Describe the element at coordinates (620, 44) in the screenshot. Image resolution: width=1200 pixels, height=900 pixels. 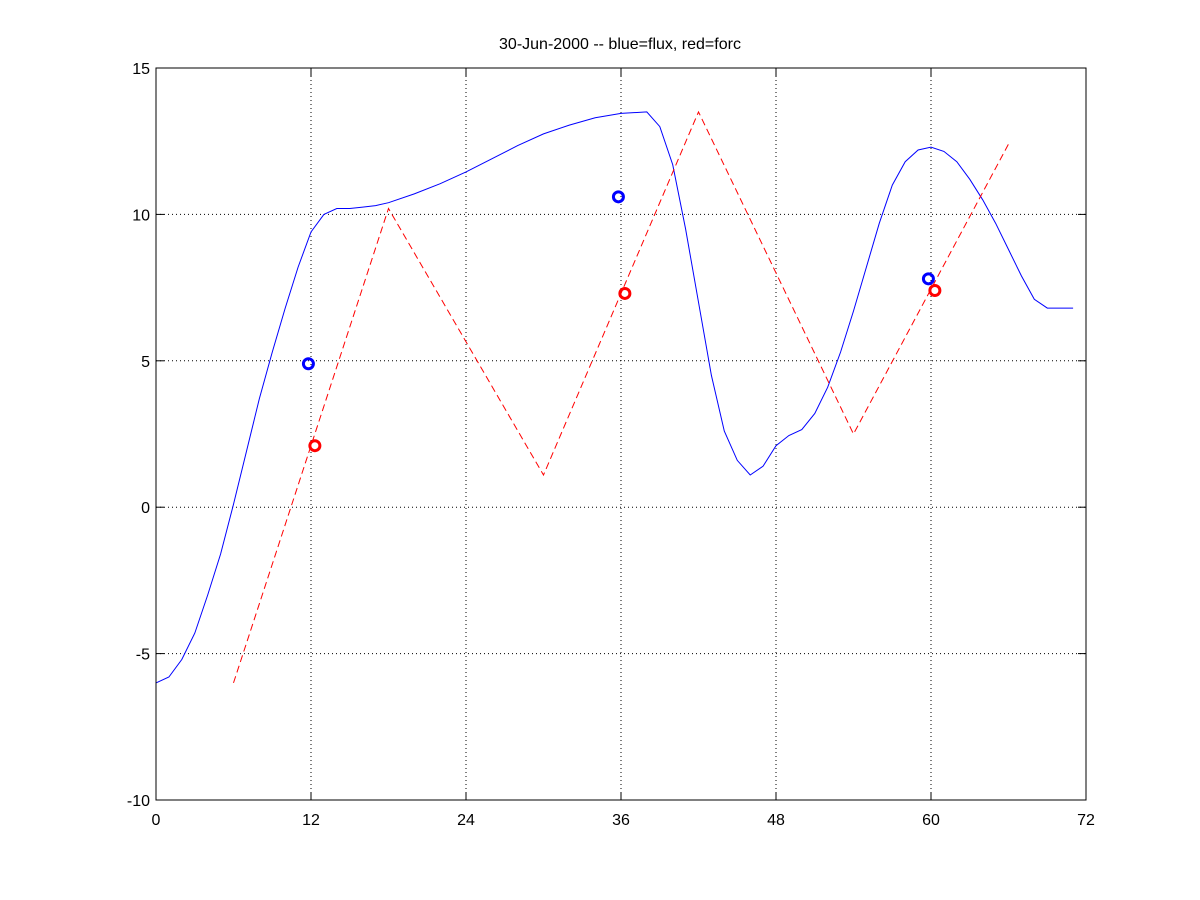
I see `chart-title: 30-Jun-2000 -- blue=flux, red=forc` at that location.